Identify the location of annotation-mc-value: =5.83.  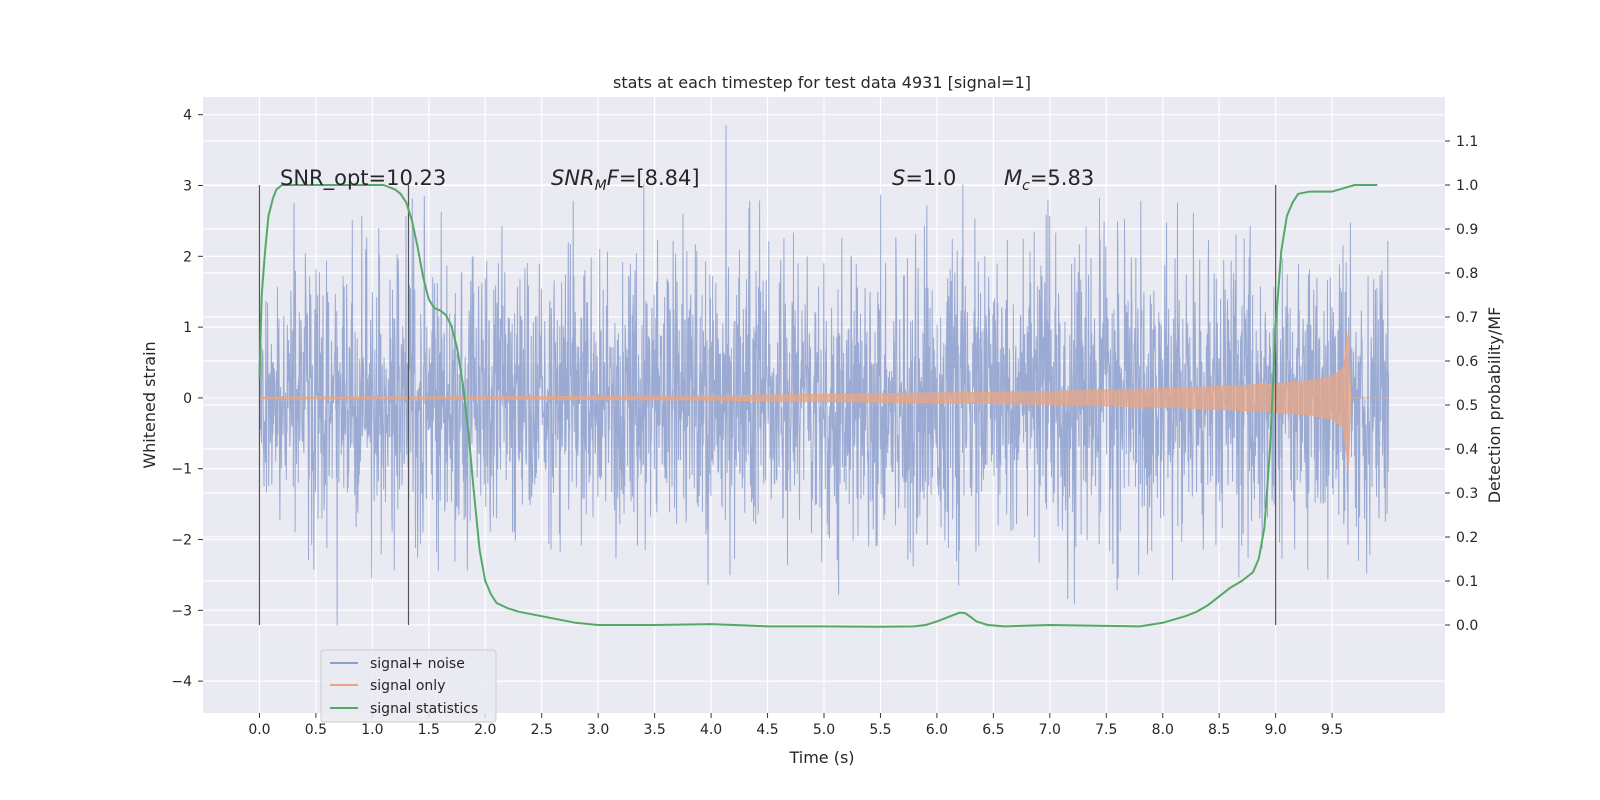
(1062, 178).